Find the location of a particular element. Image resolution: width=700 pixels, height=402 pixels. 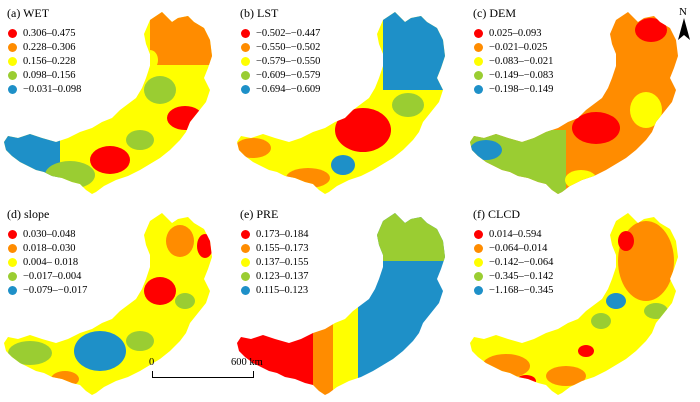

legend-item: −0.694–−0.609 is located at coordinates (280, 89).